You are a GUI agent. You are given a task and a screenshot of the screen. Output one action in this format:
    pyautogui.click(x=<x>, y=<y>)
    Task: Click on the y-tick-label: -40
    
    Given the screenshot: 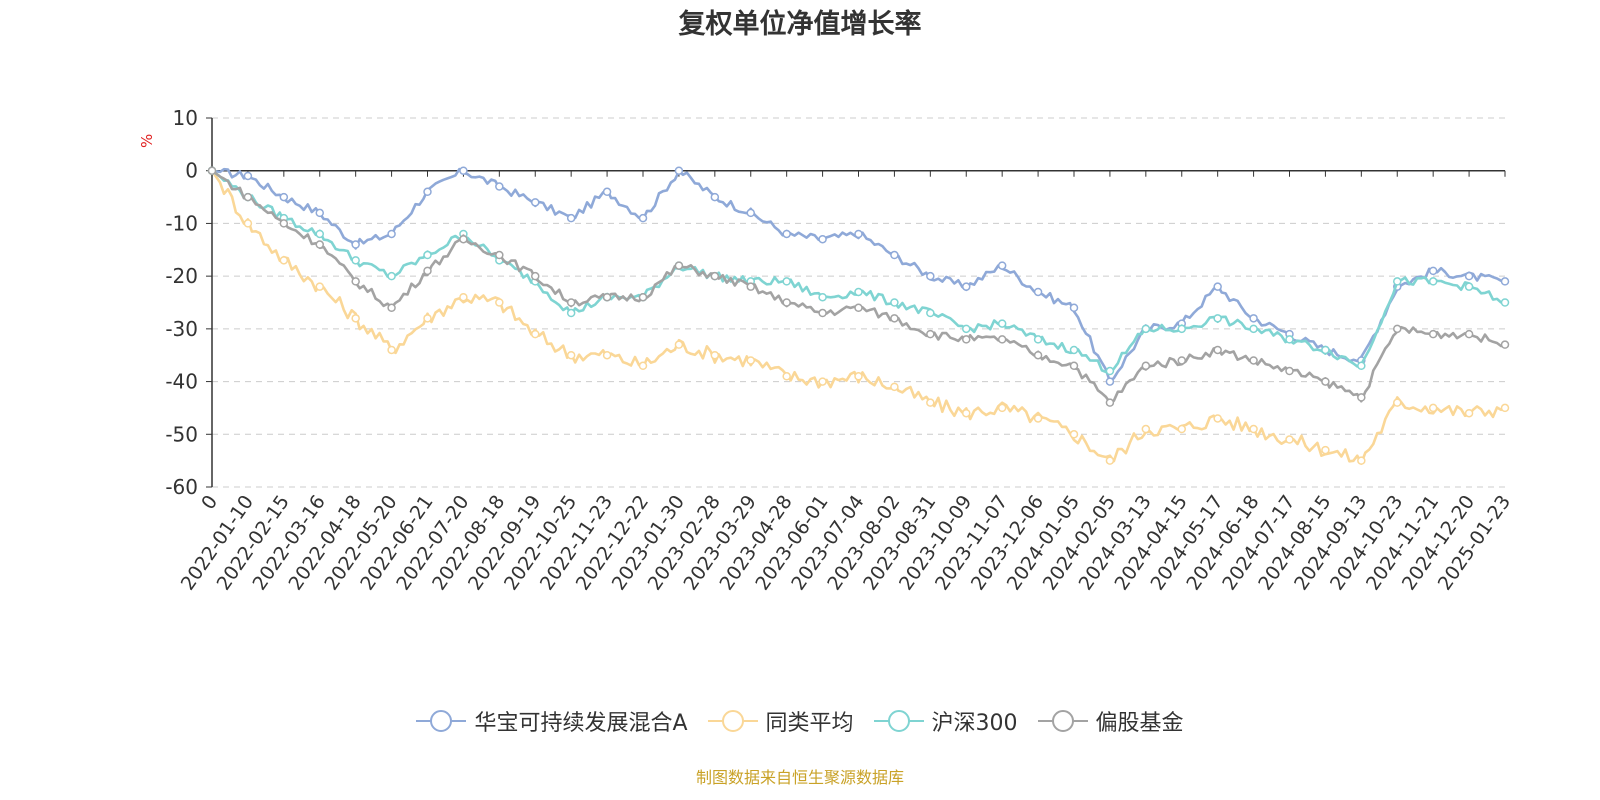 What is the action you would take?
    pyautogui.click(x=181, y=382)
    